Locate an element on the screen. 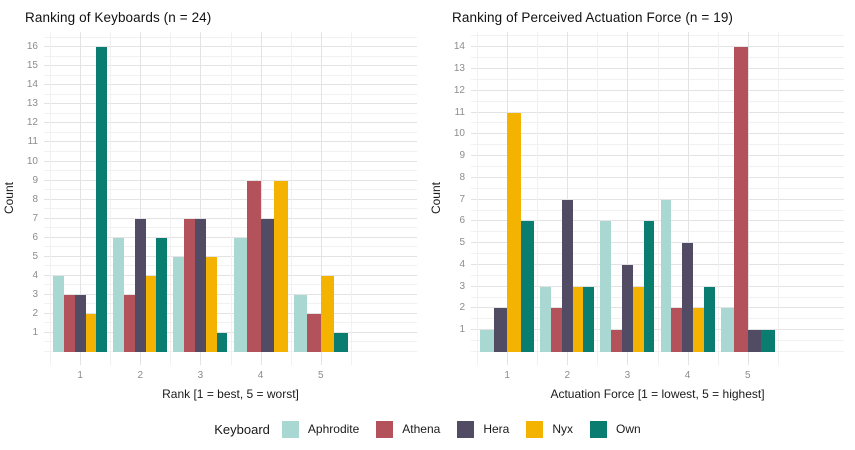 The image size is (855, 450). y-tick-label: 3 is located at coordinates (462, 286).